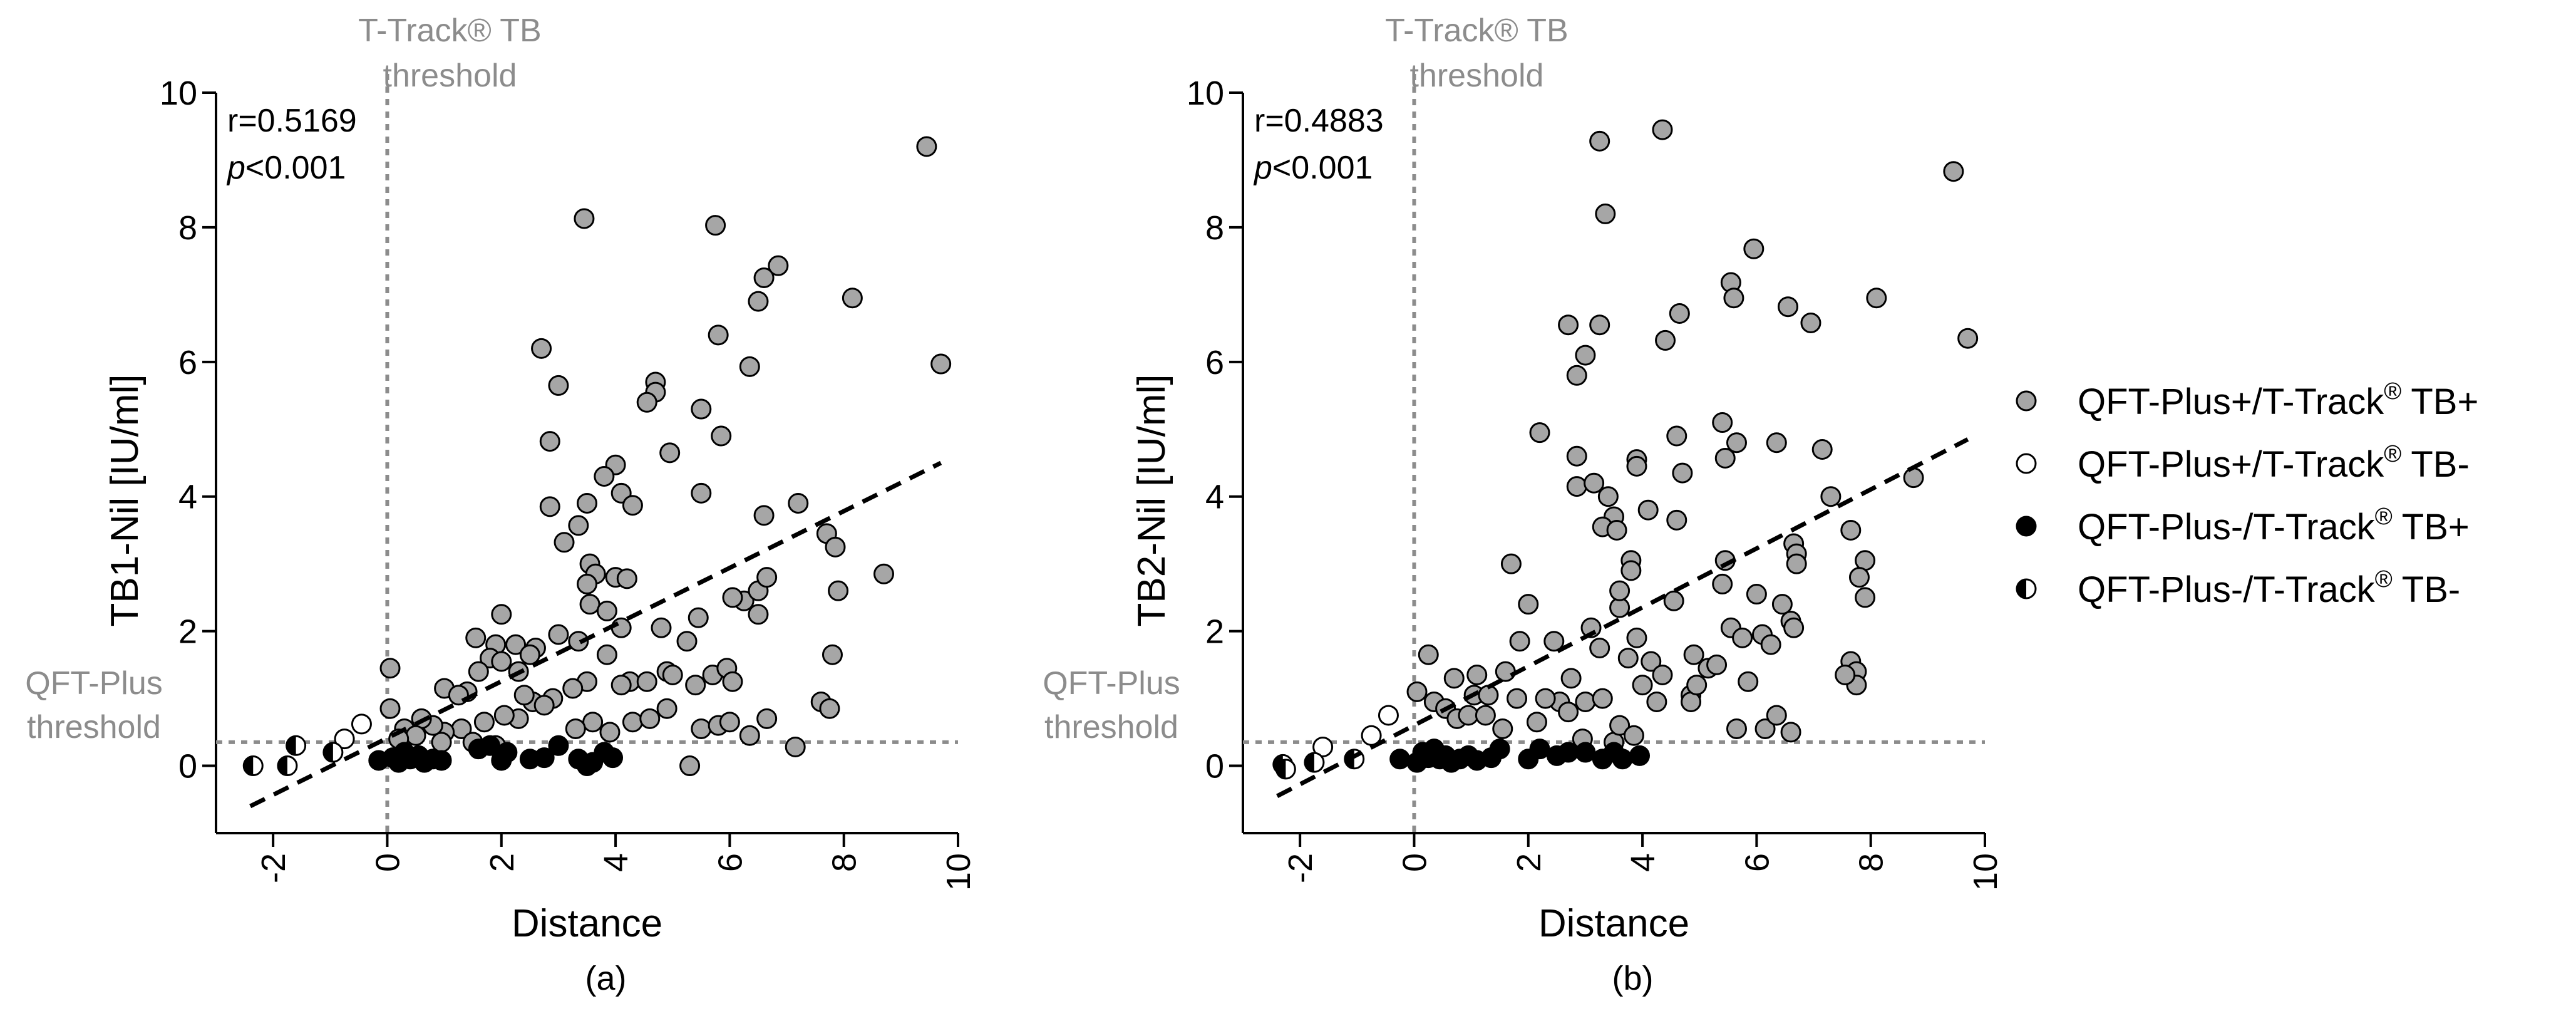 Image resolution: width=2576 pixels, height=1011 pixels. Describe the element at coordinates (2238, 588) in the screenshot. I see `legend-item-half: QFT-Plus-/T-Track® TB-` at that location.